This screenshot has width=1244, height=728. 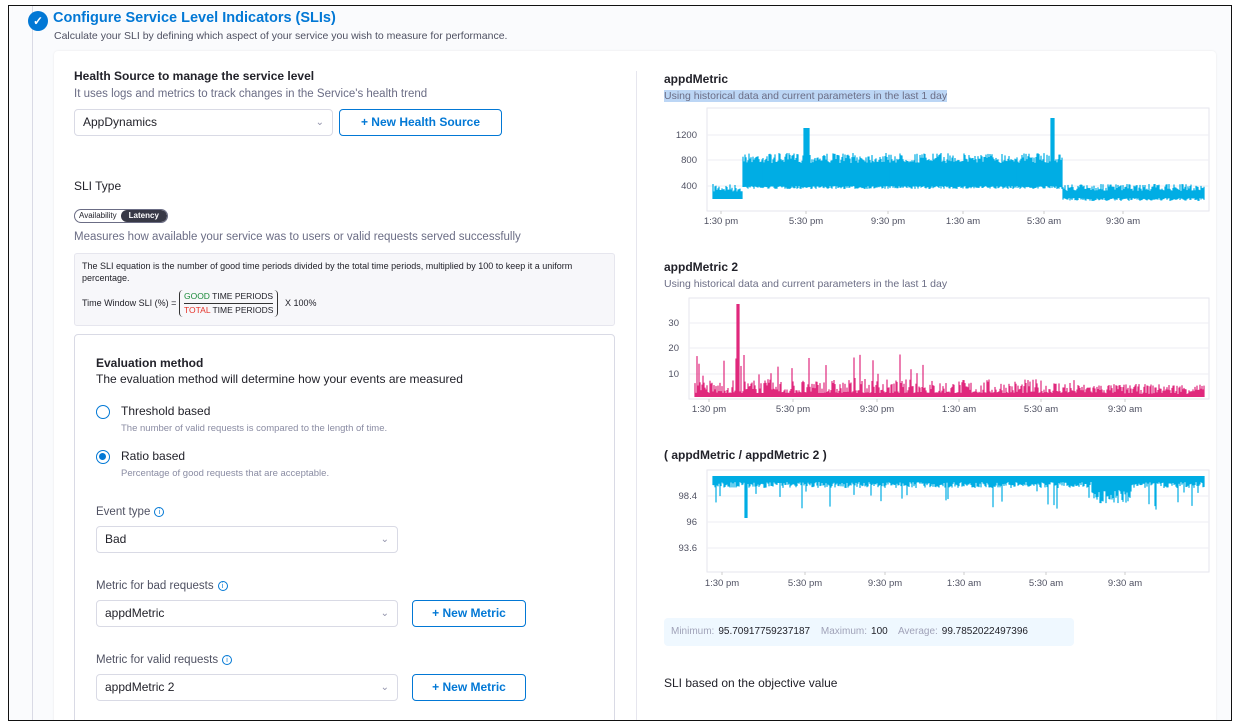 What do you see at coordinates (203, 122) in the screenshot?
I see `health-source-select: AppDynamics ⌄` at bounding box center [203, 122].